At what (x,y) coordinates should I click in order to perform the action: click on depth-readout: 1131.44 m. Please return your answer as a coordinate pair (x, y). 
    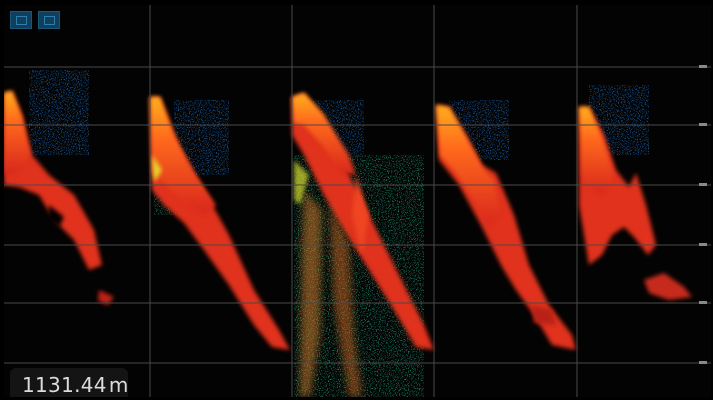
    Looking at the image, I should click on (69, 382).